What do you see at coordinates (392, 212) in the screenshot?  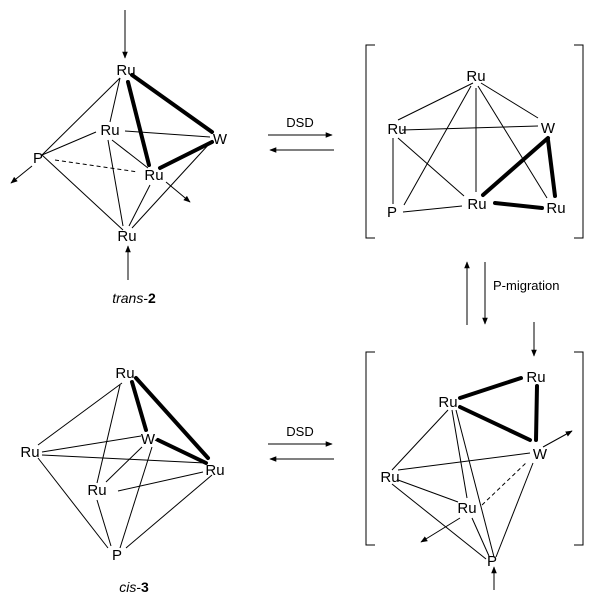 I see `intermediate-top-p: P` at bounding box center [392, 212].